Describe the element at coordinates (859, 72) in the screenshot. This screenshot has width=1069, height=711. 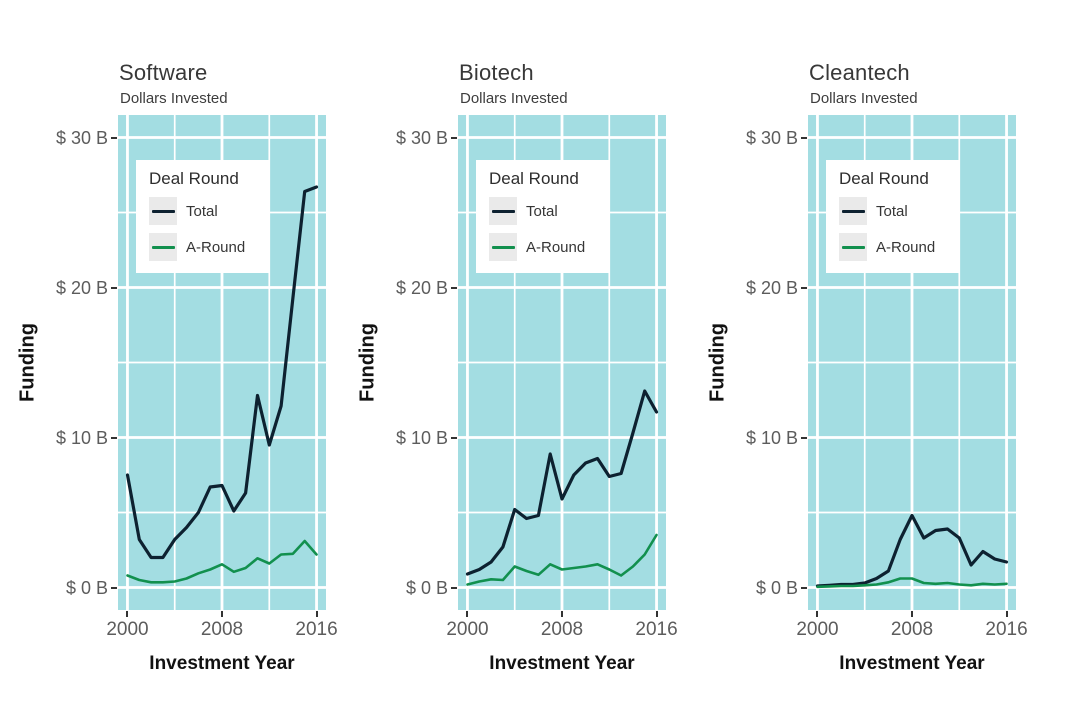
I see `chart-title: Cleantech` at that location.